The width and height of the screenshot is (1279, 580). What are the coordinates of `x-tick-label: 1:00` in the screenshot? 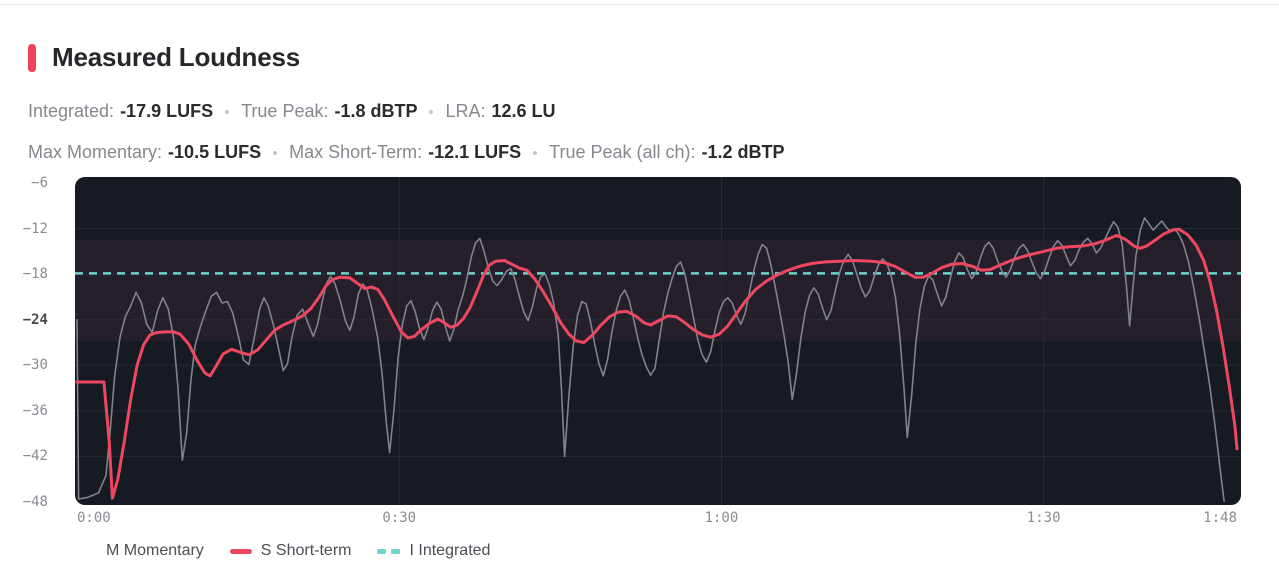 It's located at (721, 518).